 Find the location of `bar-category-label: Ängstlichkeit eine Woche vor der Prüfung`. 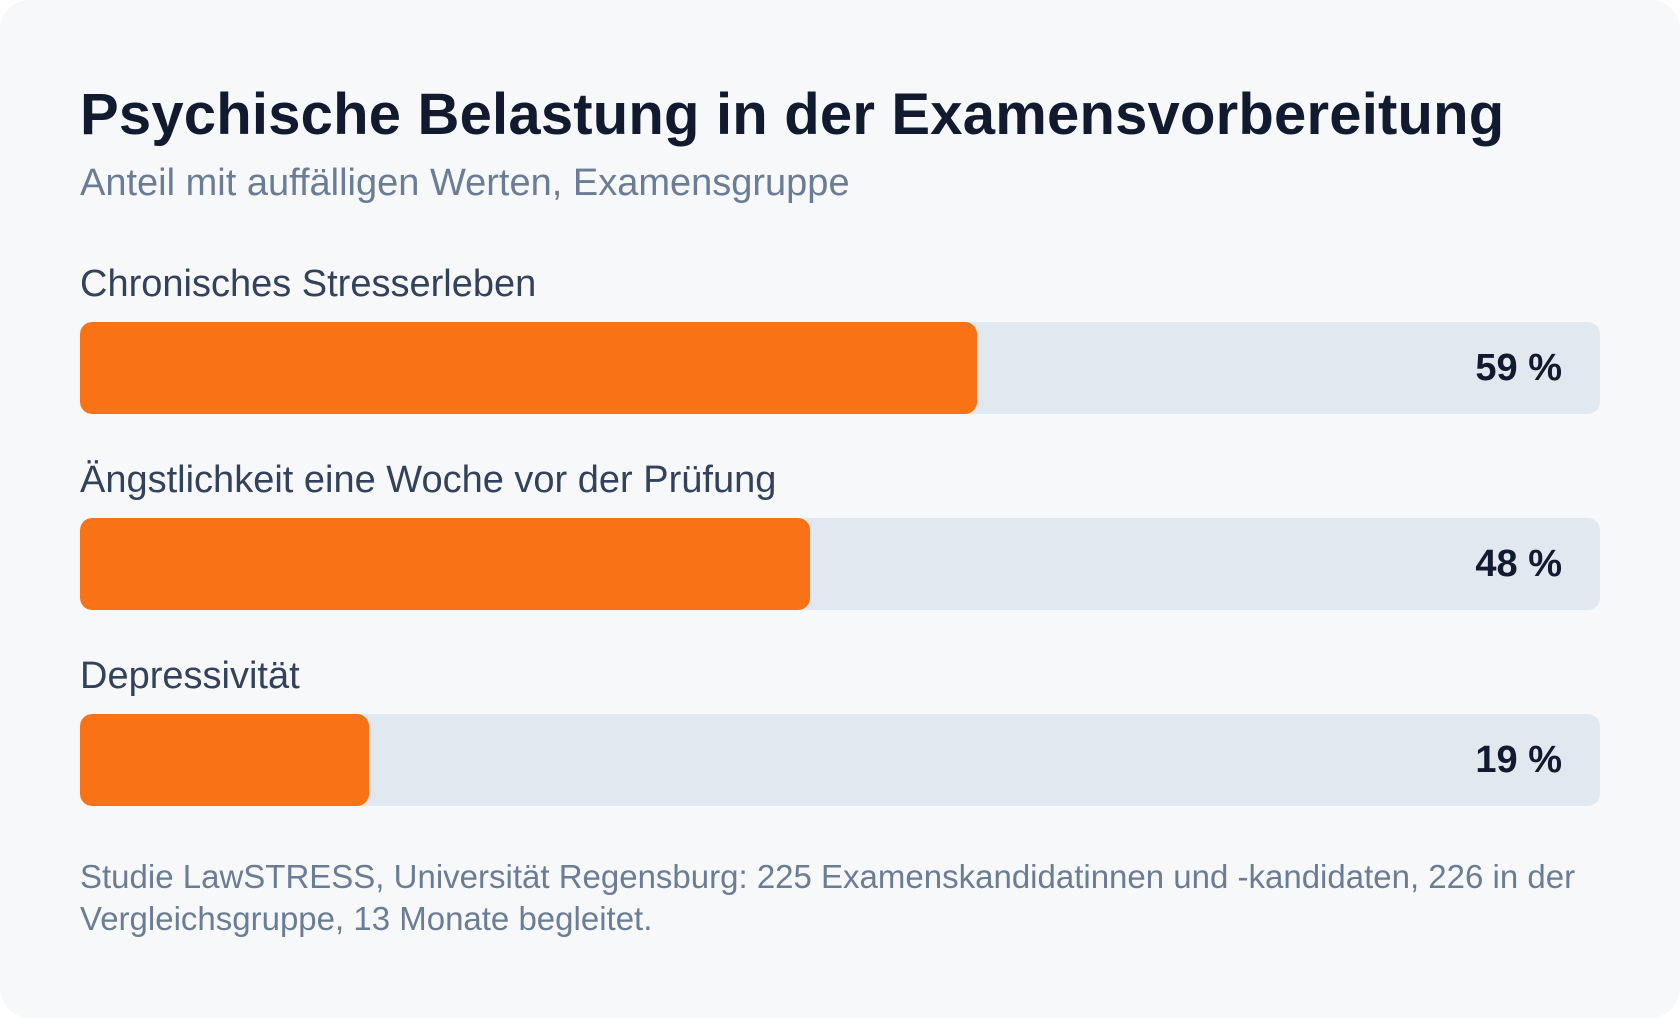

bar-category-label: Ängstlichkeit eine Woche vor der Prüfung is located at coordinates (428, 480).